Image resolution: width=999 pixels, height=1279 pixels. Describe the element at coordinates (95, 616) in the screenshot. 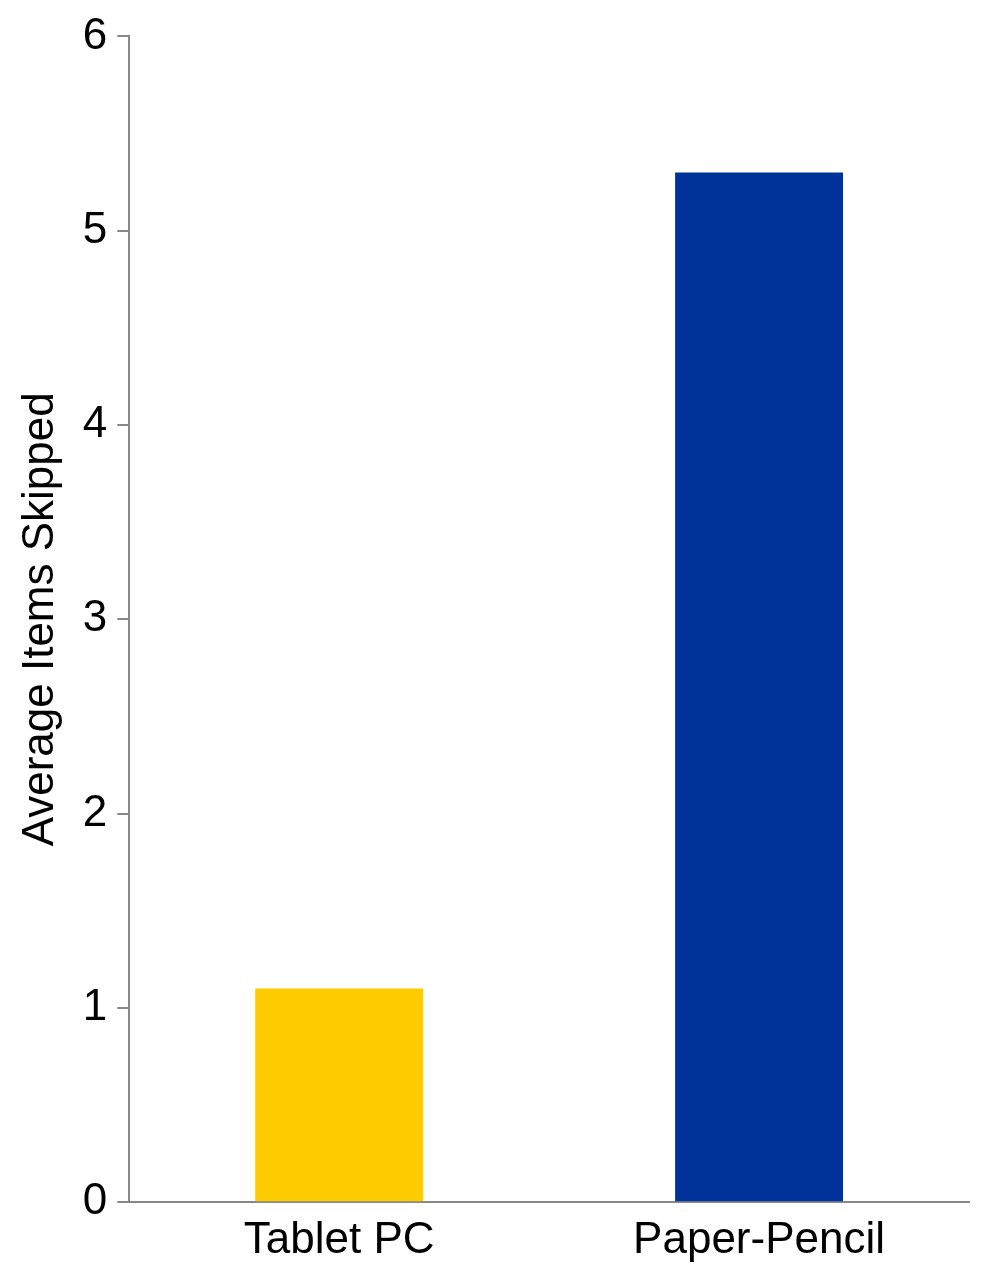

I see `y-tick-label: 3` at that location.